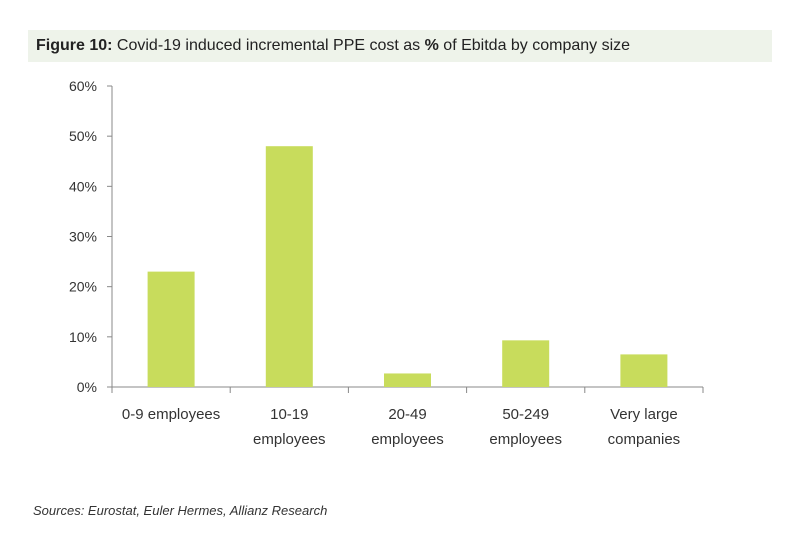 The height and width of the screenshot is (534, 800). I want to click on y-tick-label: 60%, so click(83, 86).